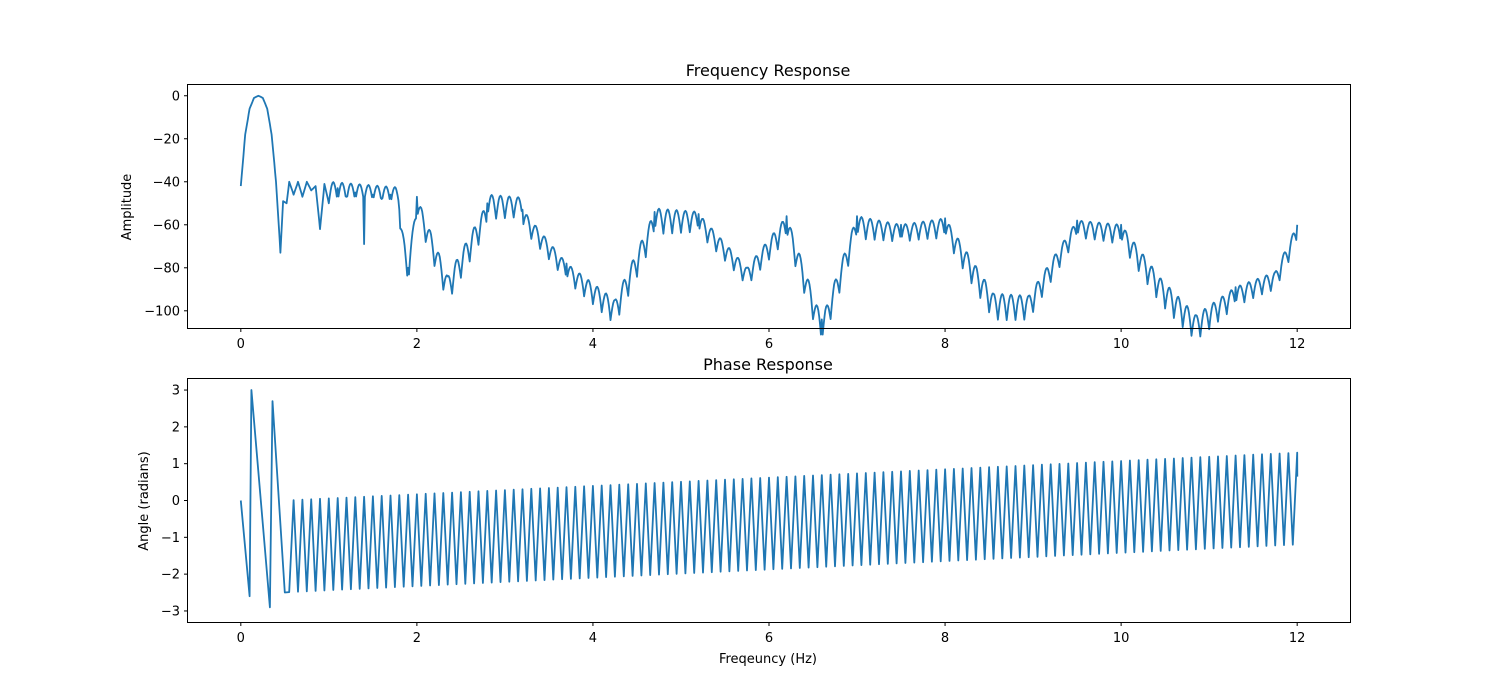 The width and height of the screenshot is (1500, 700). Describe the element at coordinates (162, 311) in the screenshot. I see `y-tick-label: −100` at that location.